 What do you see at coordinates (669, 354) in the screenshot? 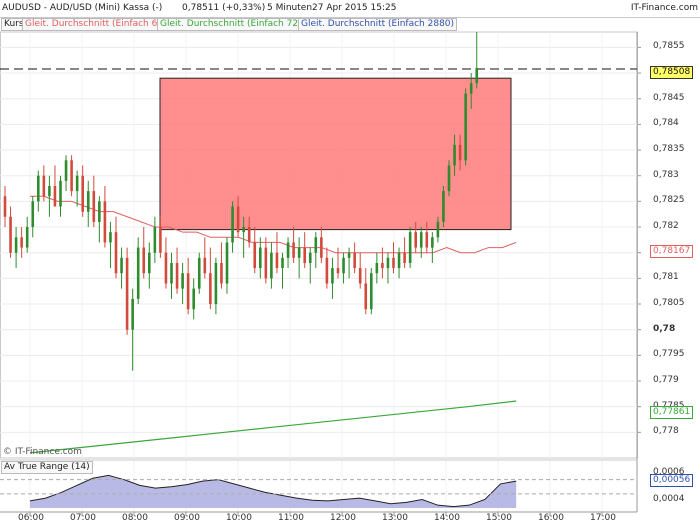
I see `y-tick-label: 0,7795` at bounding box center [669, 354].